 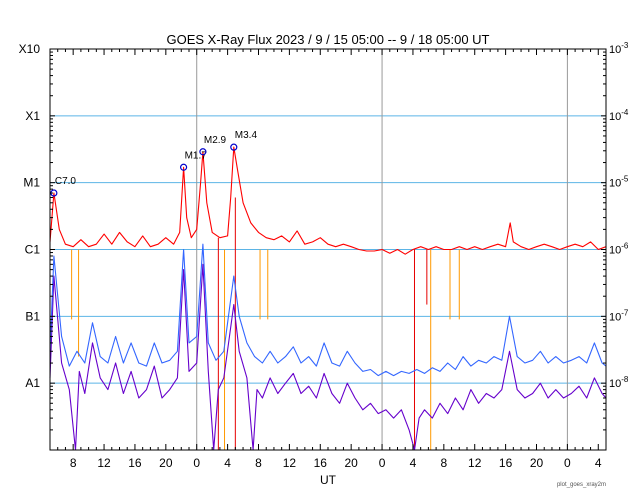 I want to click on left-tick-label-4: B1, so click(x=32, y=316).